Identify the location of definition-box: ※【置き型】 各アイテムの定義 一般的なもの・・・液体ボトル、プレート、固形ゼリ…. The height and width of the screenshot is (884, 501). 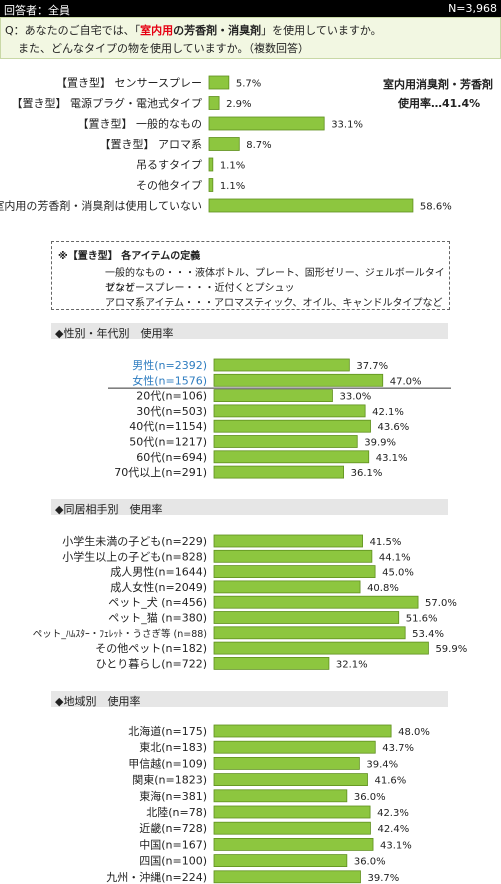
(250, 275).